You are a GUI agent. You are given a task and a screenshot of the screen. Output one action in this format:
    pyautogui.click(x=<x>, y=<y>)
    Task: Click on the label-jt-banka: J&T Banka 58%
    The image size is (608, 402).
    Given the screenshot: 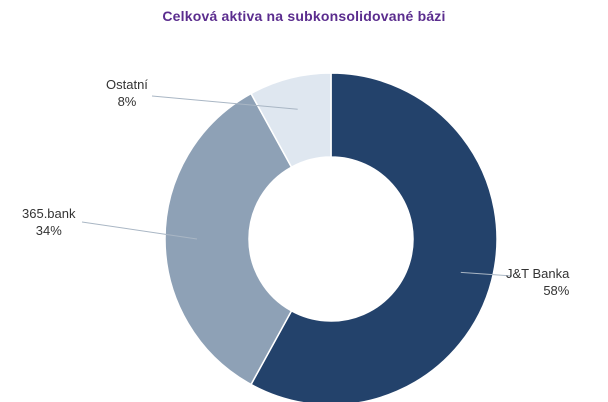 What is the action you would take?
    pyautogui.click(x=537, y=282)
    